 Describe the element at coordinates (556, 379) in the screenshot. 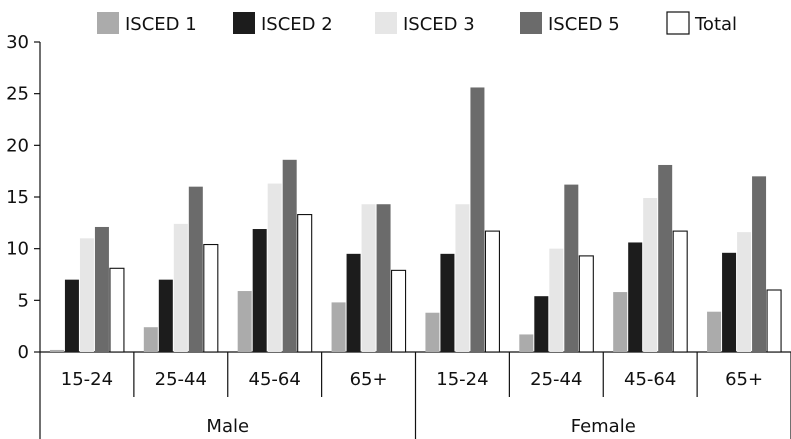

I see `category-label-female-25-44: 25-44` at that location.